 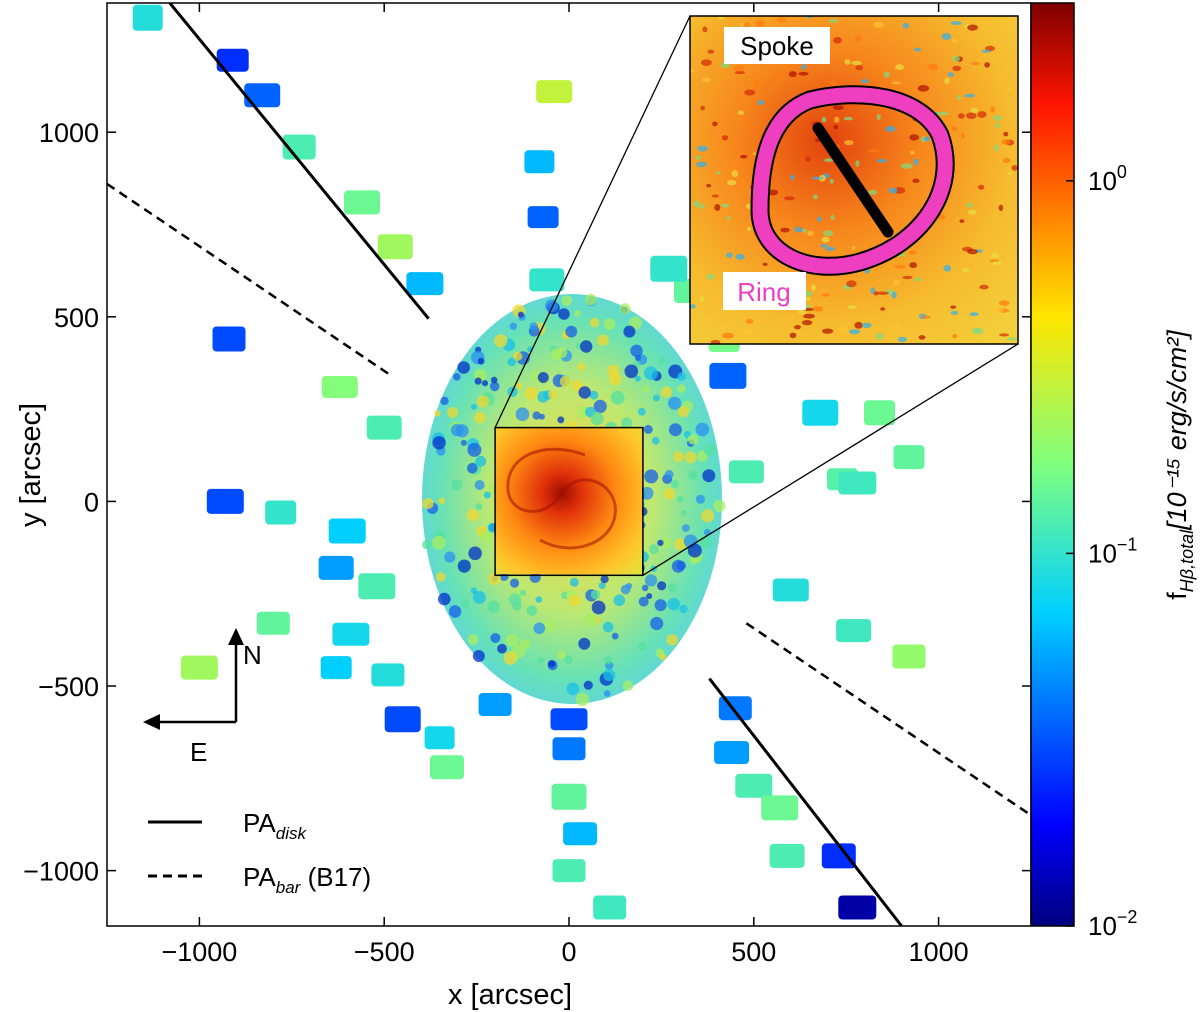 I want to click on ring-label-box, so click(x=764, y=291).